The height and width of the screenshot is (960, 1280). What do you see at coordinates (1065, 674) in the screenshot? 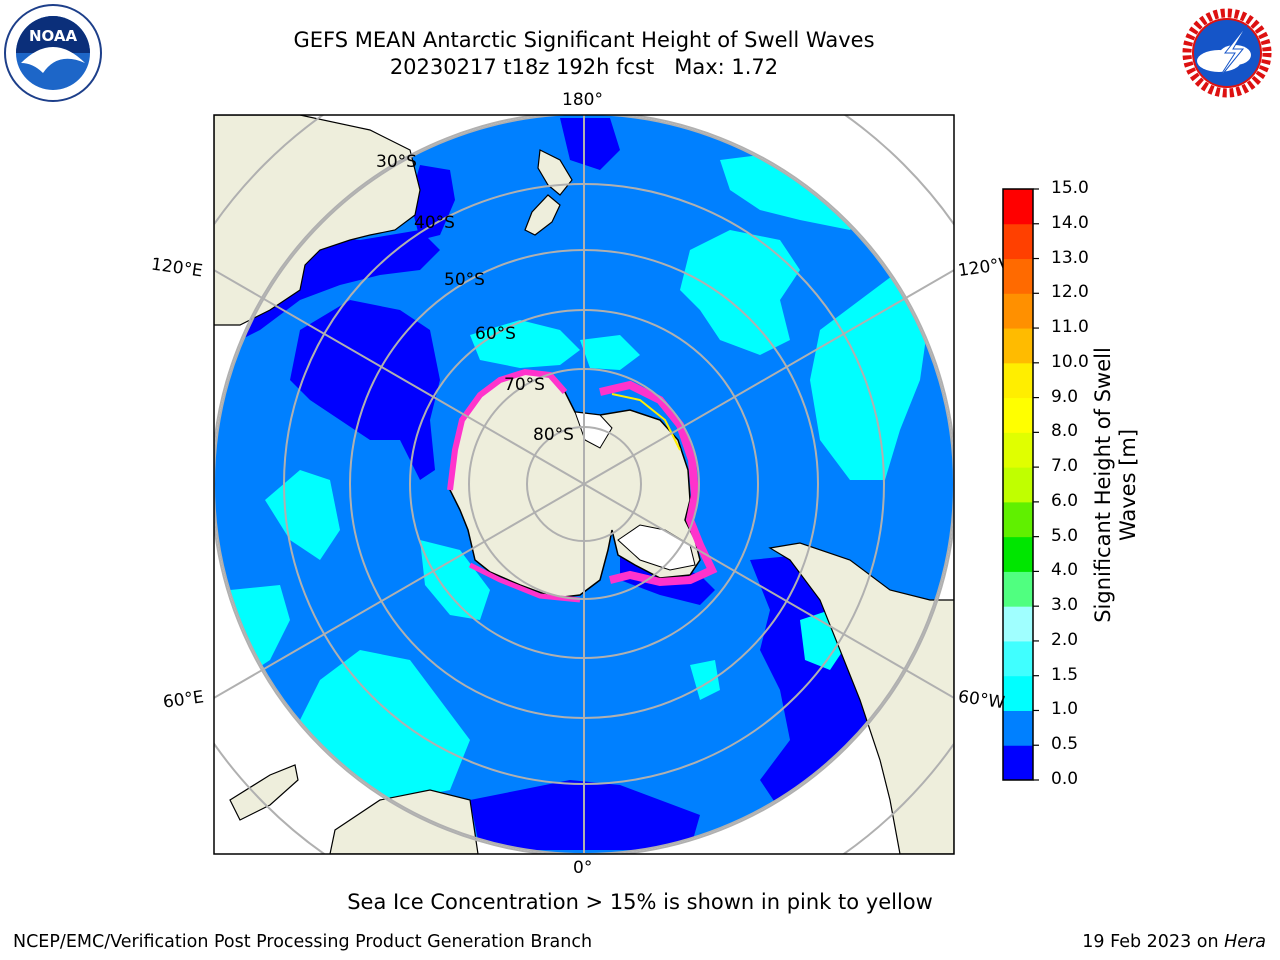
I see `colorbar-tick-label: 1.5` at bounding box center [1065, 674].